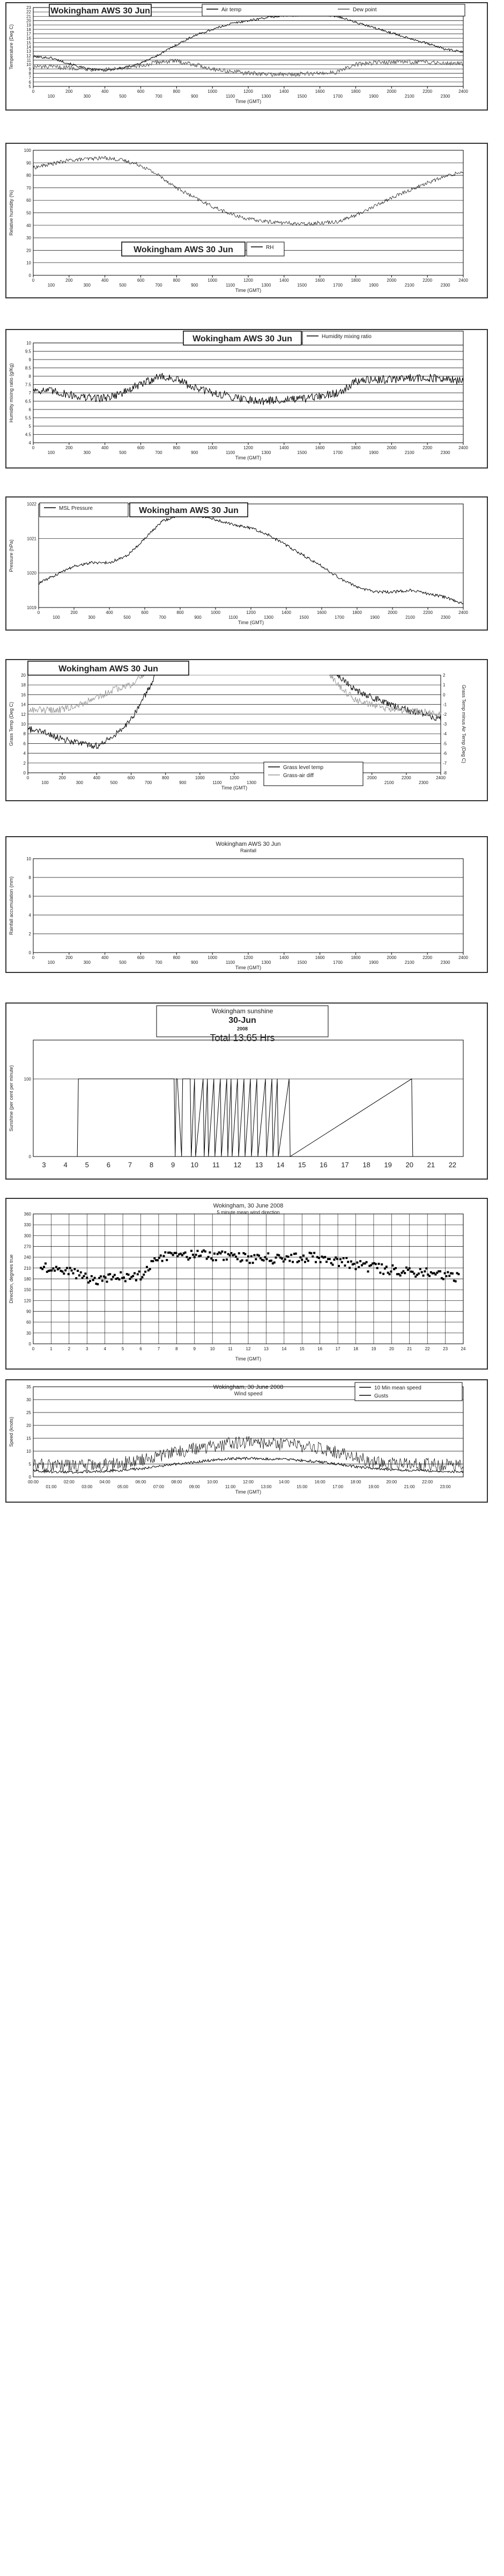 The width and height of the screenshot is (504, 2576). I want to click on x-tick-label: 500, so click(127, 617).